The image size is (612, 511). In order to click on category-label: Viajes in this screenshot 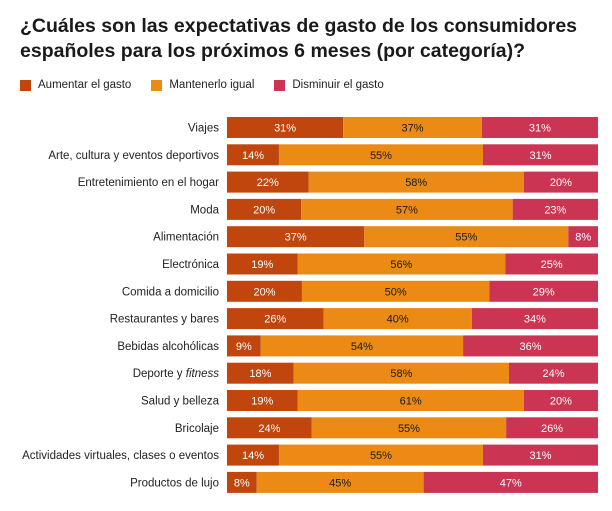, I will do `click(203, 129)`.